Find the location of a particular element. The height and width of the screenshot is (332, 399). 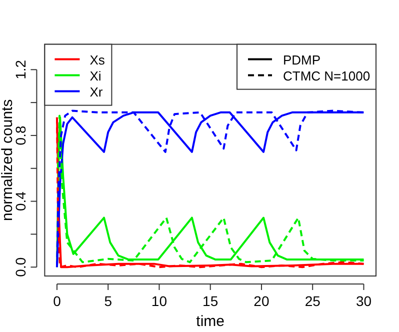

x-tick-label: 5 is located at coordinates (108, 301).